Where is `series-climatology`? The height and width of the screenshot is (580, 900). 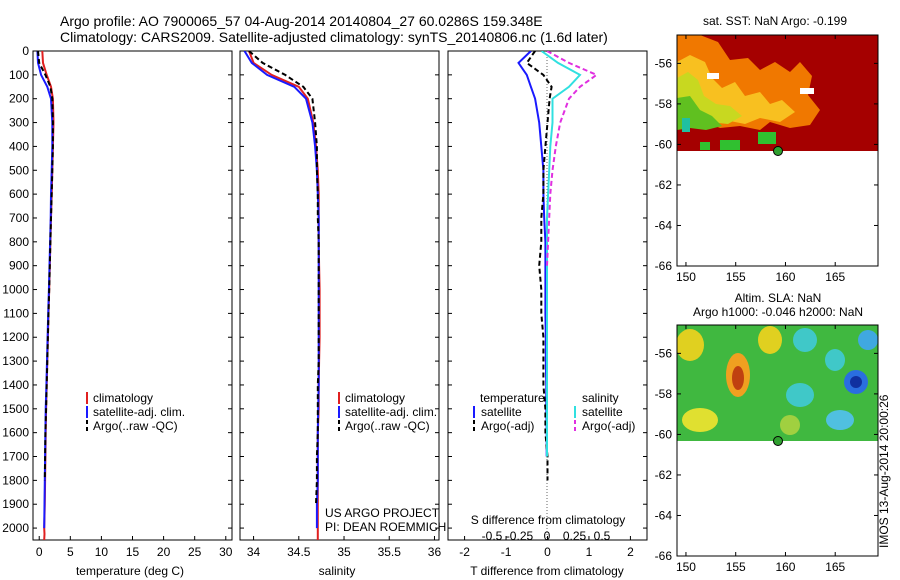
series-climatology is located at coordinates (284, 295).